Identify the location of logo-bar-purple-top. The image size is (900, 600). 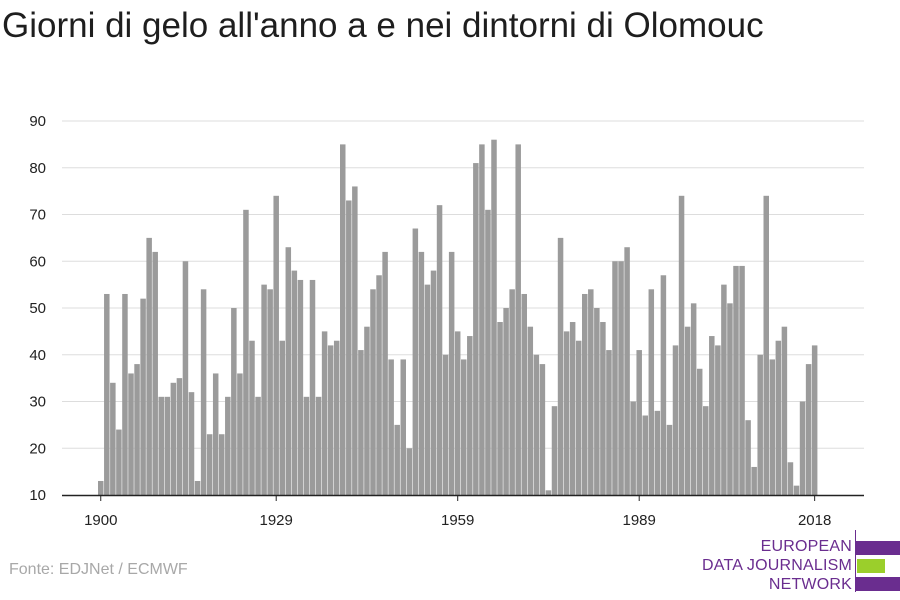
(878, 548).